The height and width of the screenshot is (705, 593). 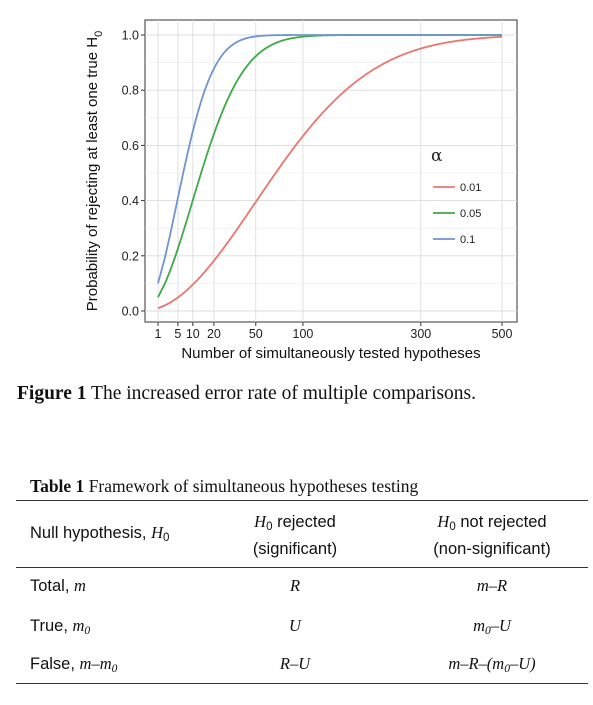 What do you see at coordinates (507, 669) in the screenshot?
I see `row-false-nr-sub: 0` at bounding box center [507, 669].